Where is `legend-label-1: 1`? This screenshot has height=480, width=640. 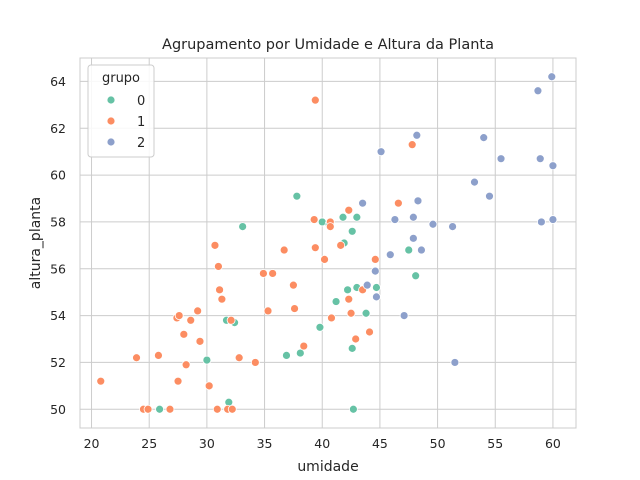
legend-label-1: 1 is located at coordinates (141, 122).